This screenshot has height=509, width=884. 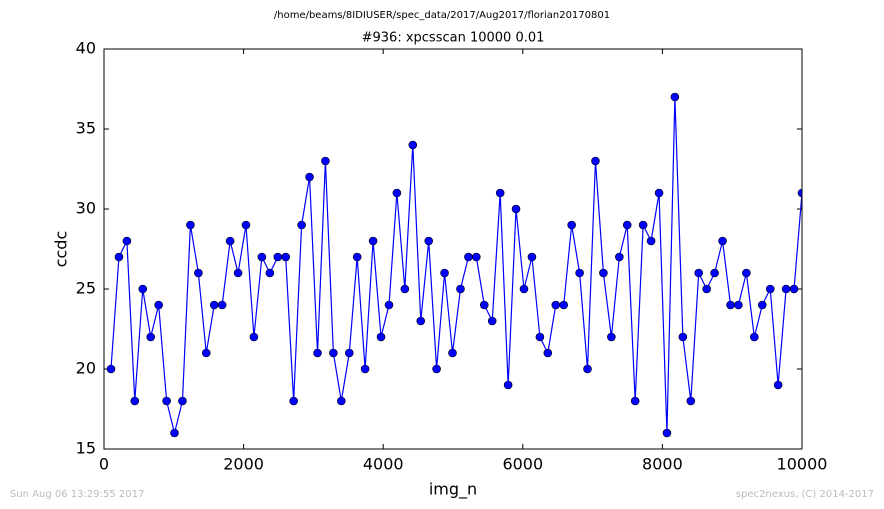 What do you see at coordinates (805, 494) in the screenshot?
I see `footer-right: spec2nexus, (C) 2014-2017` at bounding box center [805, 494].